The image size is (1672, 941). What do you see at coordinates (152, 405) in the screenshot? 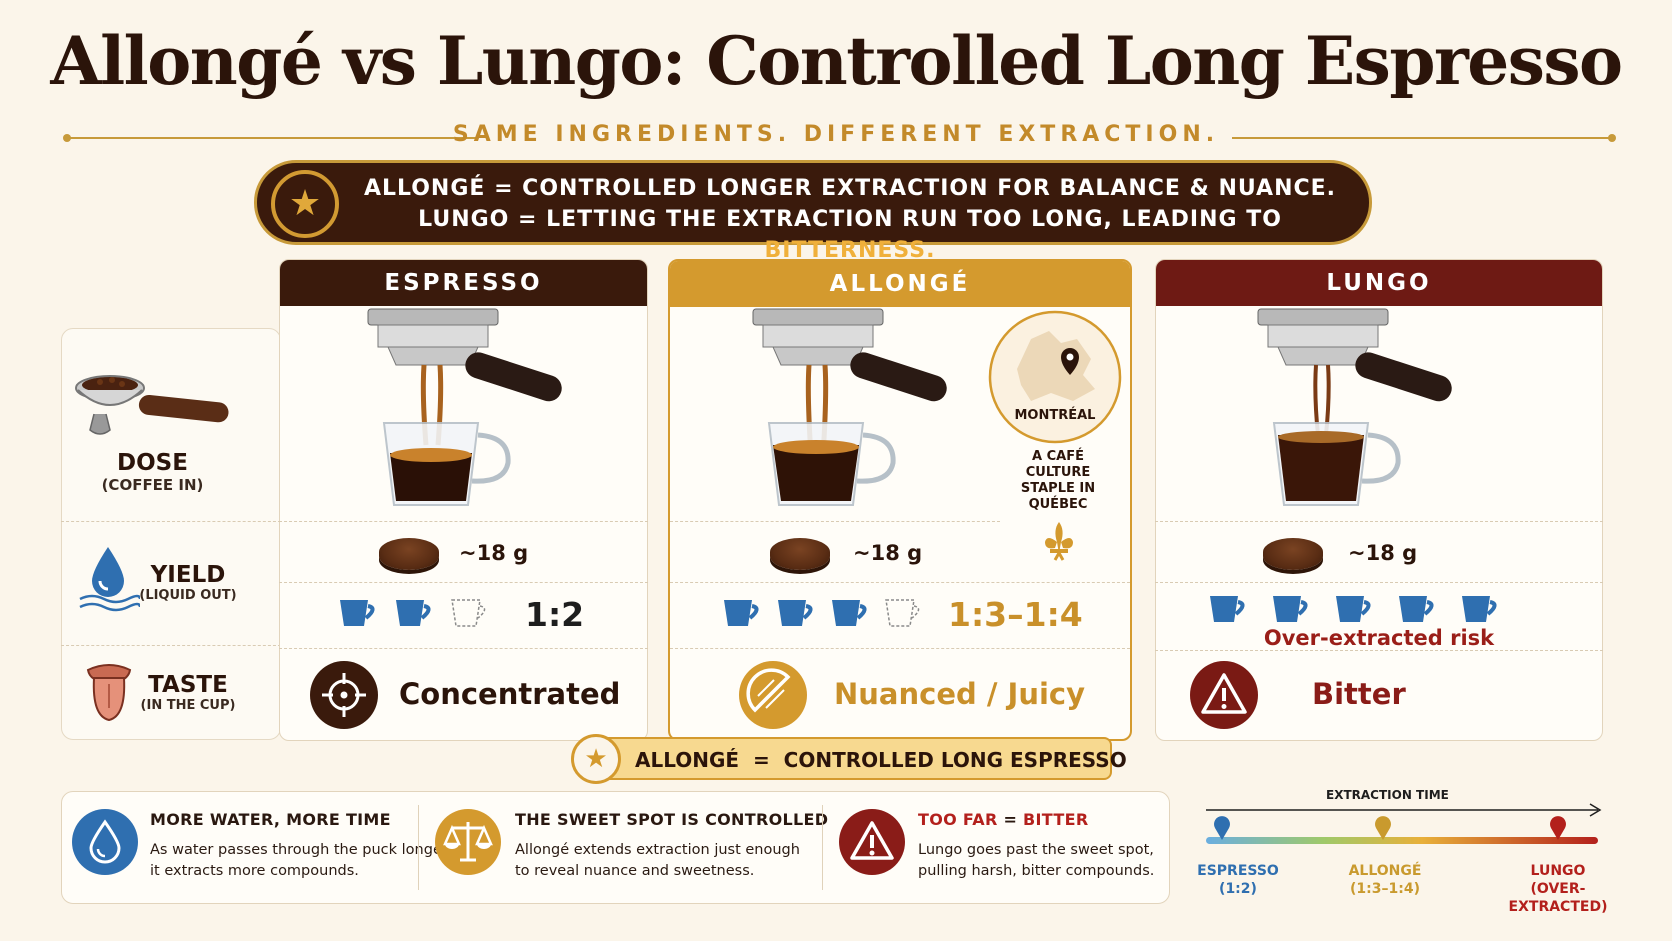
I see `portafilter-icon` at bounding box center [152, 405].